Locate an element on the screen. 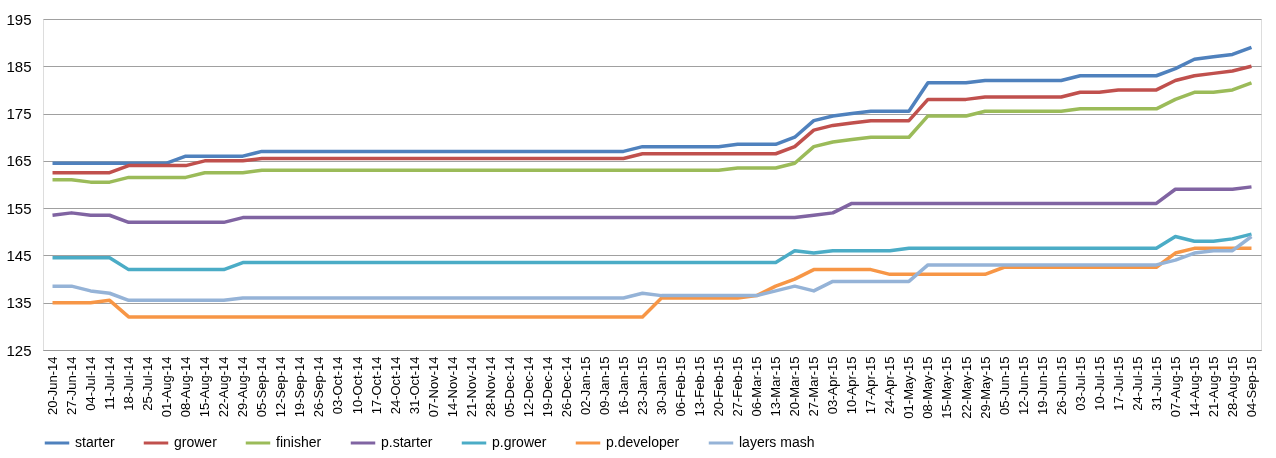 The image size is (1276, 458). x-tick-label: 01-May-15 is located at coordinates (909, 387).